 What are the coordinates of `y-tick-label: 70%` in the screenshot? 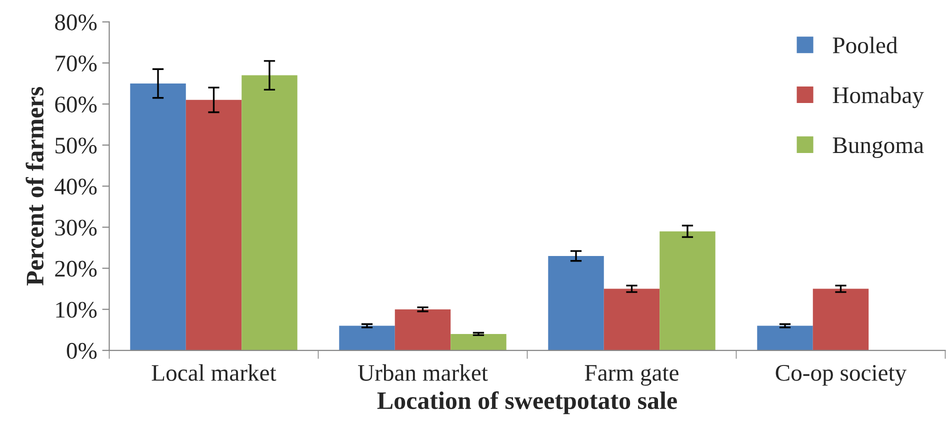 It's located at (76, 63).